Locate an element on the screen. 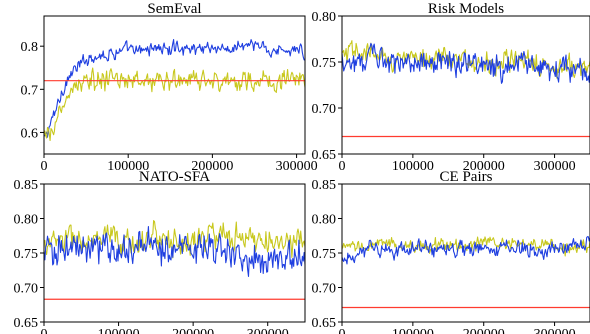  panel-title: Risk Models is located at coordinates (466, 9).